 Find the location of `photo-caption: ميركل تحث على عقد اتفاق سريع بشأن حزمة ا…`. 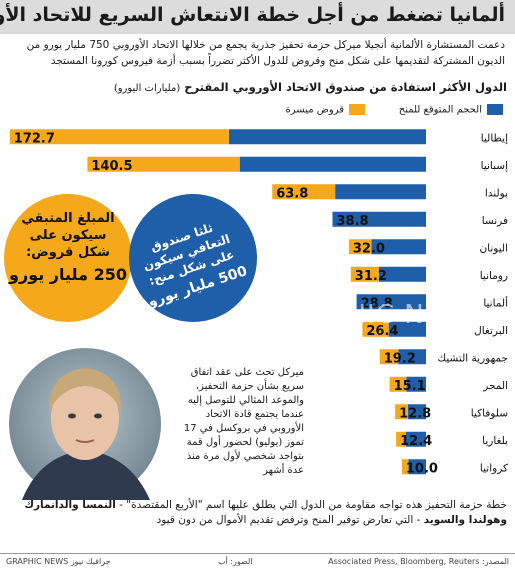

photo-caption: ميركل تحث على عقد اتفاق سريع بشأن حزمة ا… is located at coordinates (241, 422).